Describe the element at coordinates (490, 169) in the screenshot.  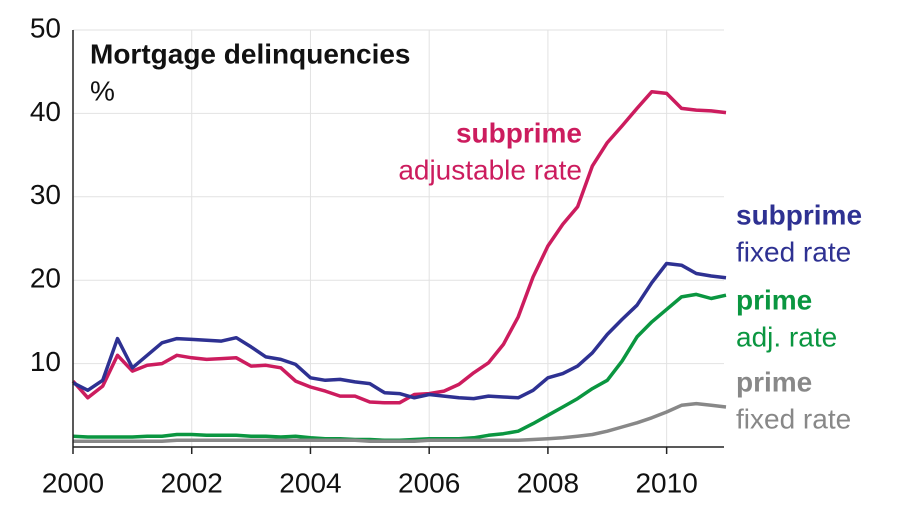
I see `series-rate-type: adjustable rate` at that location.